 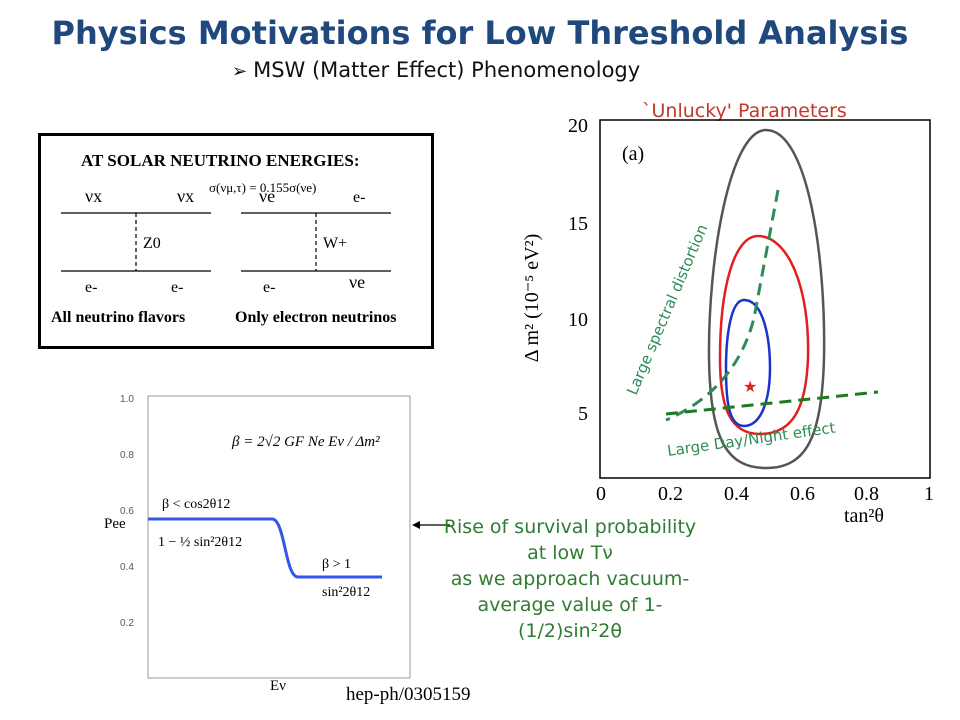 I want to click on unlucky-parameters-label: `Unlucky' Parameters, so click(x=744, y=111).